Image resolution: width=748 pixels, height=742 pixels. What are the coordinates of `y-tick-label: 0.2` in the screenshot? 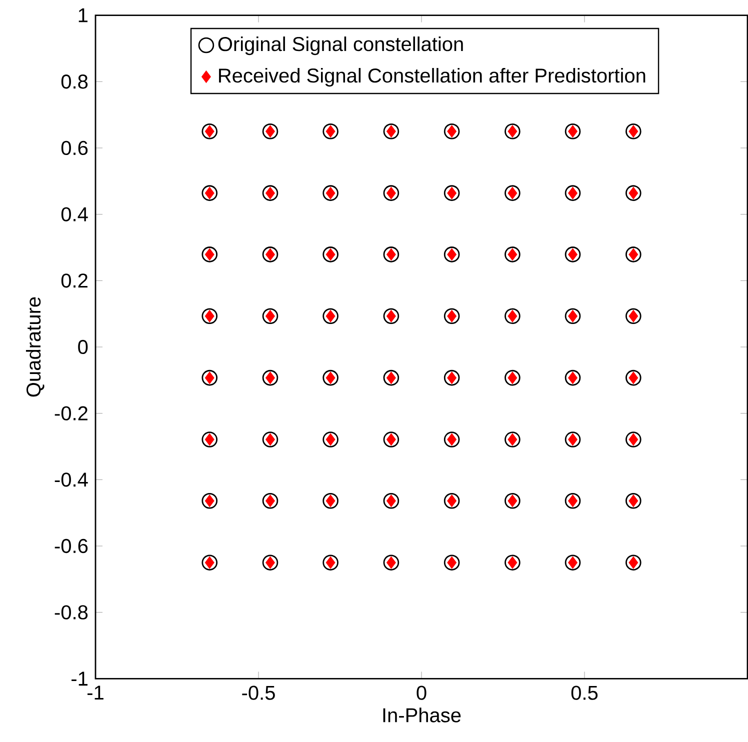 It's located at (74, 281).